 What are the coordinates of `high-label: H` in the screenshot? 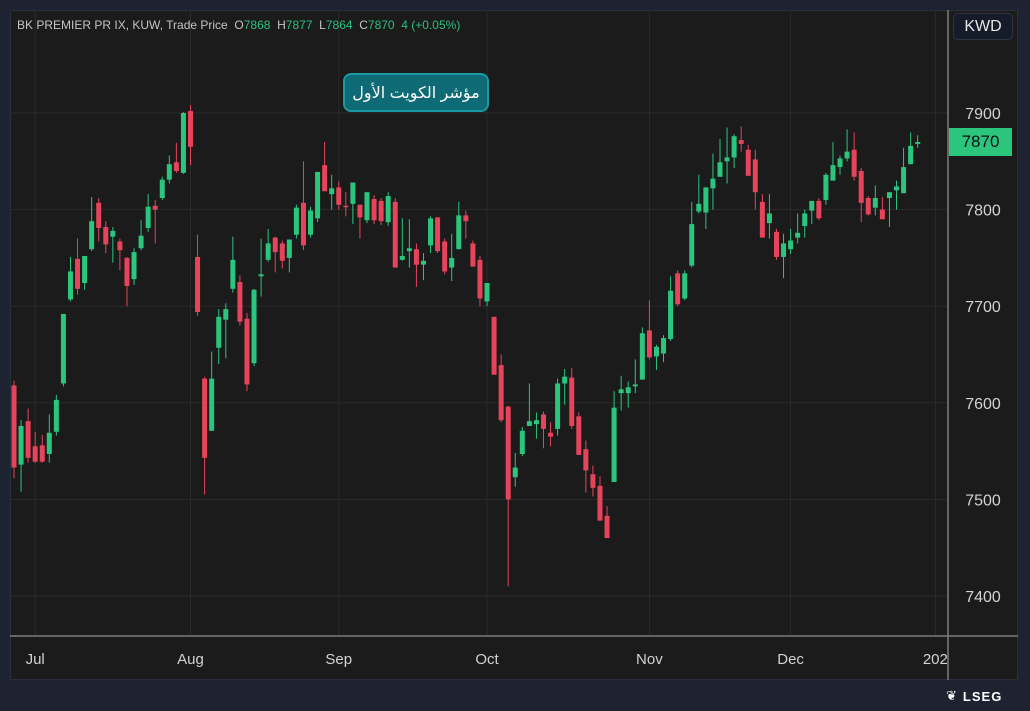 It's located at (281, 25).